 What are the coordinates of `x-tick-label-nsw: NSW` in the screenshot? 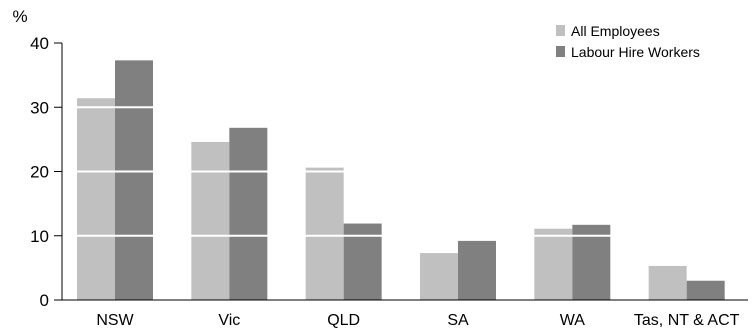 It's located at (115, 320).